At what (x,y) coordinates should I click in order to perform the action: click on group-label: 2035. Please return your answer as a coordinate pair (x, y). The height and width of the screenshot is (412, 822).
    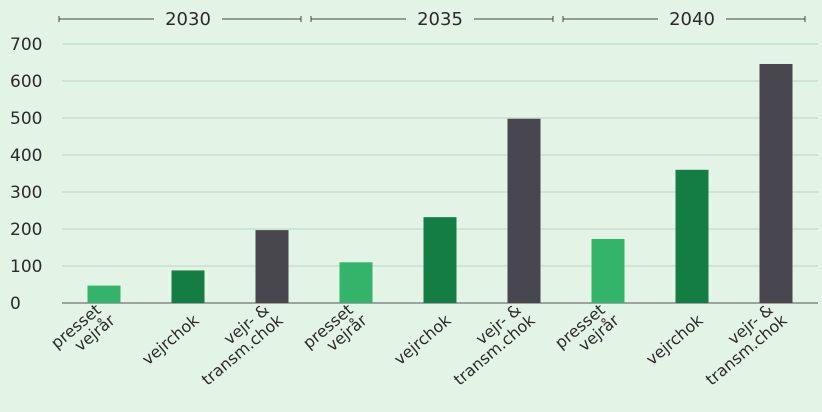
    Looking at the image, I should click on (440, 19).